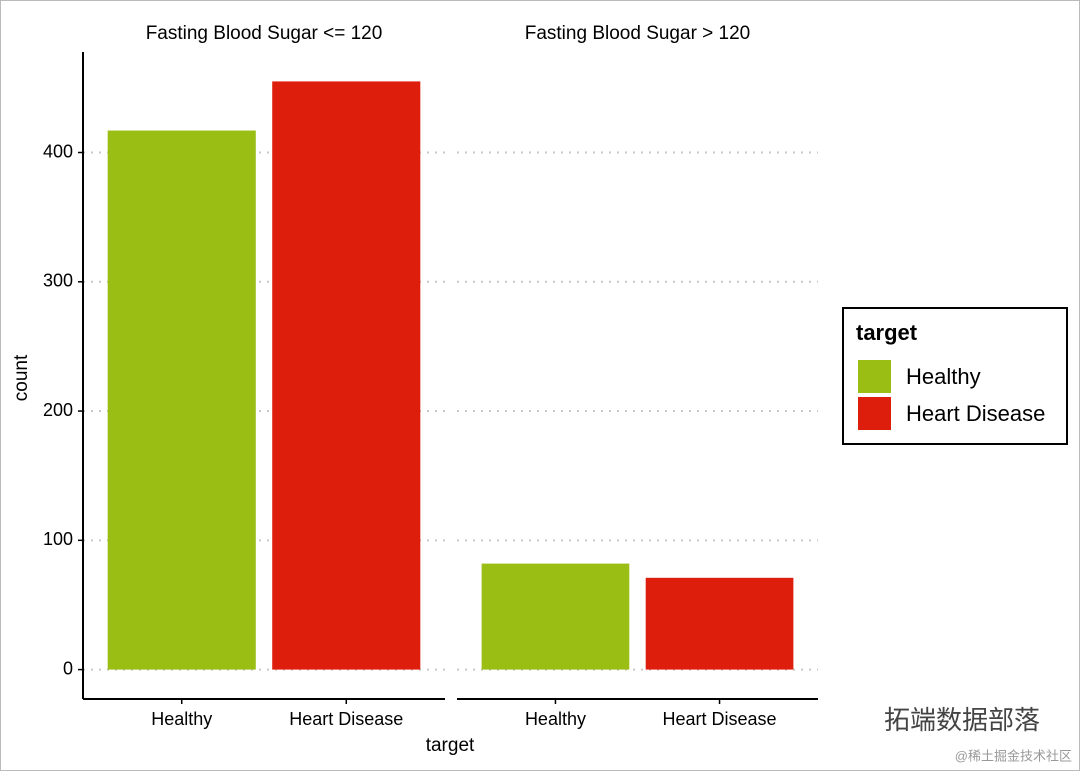 The width and height of the screenshot is (1080, 776). Describe the element at coordinates (58, 539) in the screenshot. I see `y-tick-label: 100` at that location.